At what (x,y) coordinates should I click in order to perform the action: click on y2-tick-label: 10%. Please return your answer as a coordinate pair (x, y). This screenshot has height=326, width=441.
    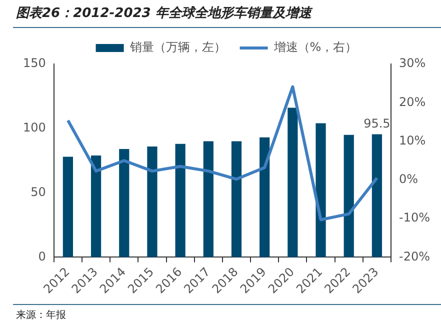
    Looking at the image, I should click on (412, 140).